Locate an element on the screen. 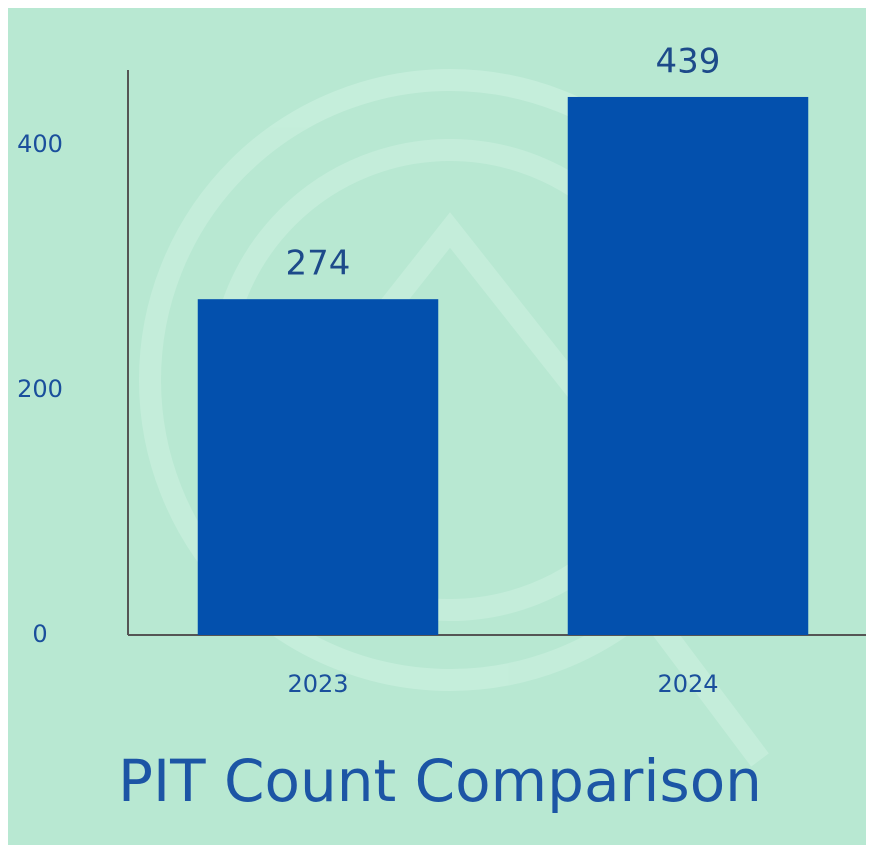  x-tick-label: 2024 is located at coordinates (687, 684).